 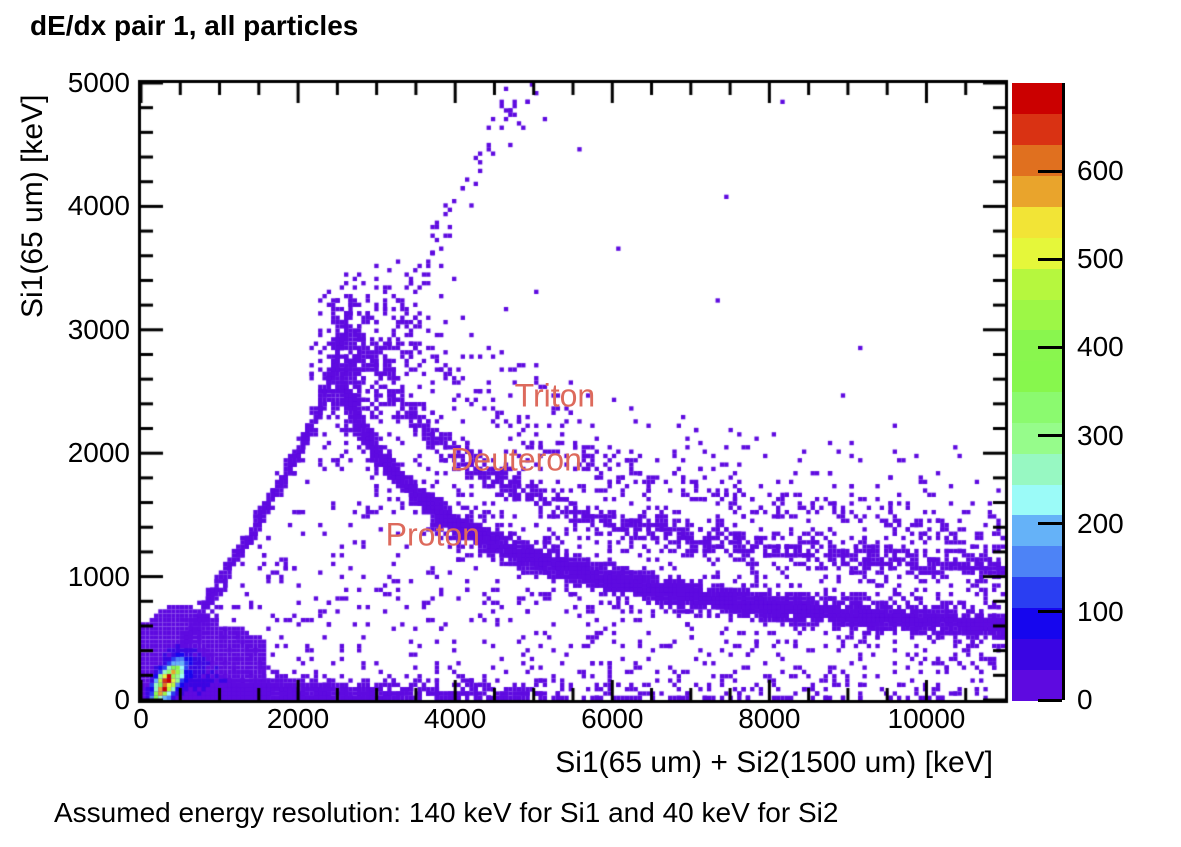 I want to click on colorbar-tick-label: 100, so click(x=1100, y=611).